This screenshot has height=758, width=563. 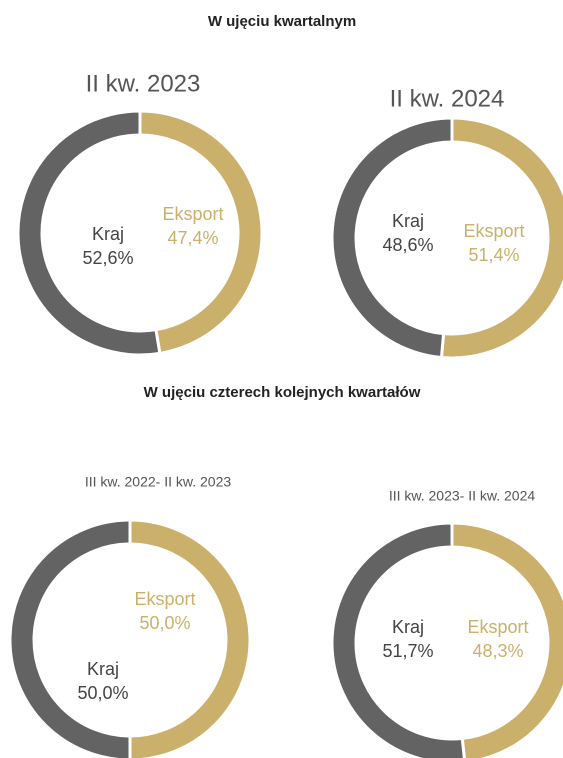 I want to click on slice-value-label: 48,3%, so click(x=497, y=651).